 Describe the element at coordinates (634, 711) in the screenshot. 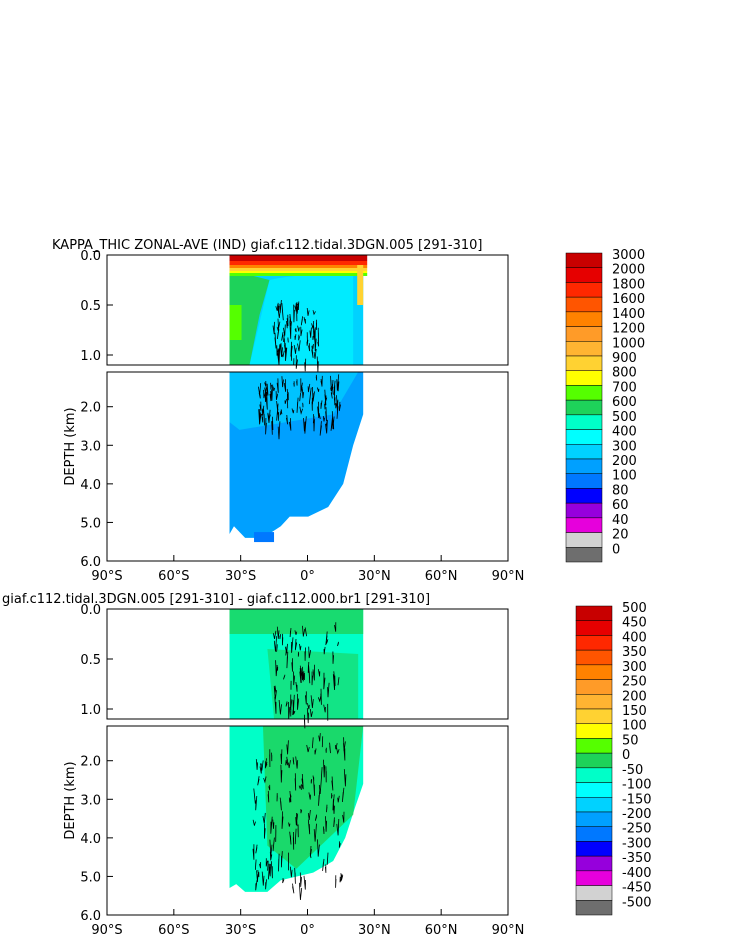

I see `colorbar-label: 150` at that location.